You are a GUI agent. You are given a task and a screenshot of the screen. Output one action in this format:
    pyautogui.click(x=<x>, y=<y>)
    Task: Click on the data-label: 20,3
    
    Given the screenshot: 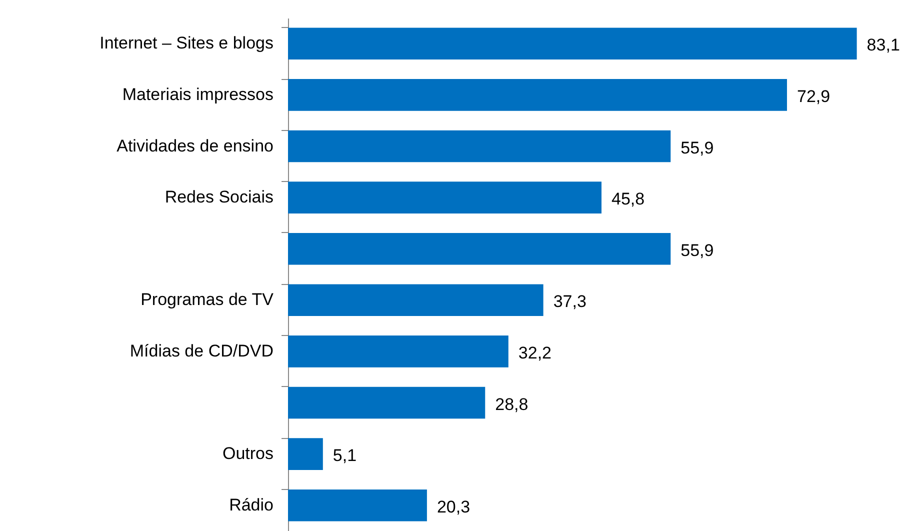 What is the action you would take?
    pyautogui.click(x=453, y=506)
    